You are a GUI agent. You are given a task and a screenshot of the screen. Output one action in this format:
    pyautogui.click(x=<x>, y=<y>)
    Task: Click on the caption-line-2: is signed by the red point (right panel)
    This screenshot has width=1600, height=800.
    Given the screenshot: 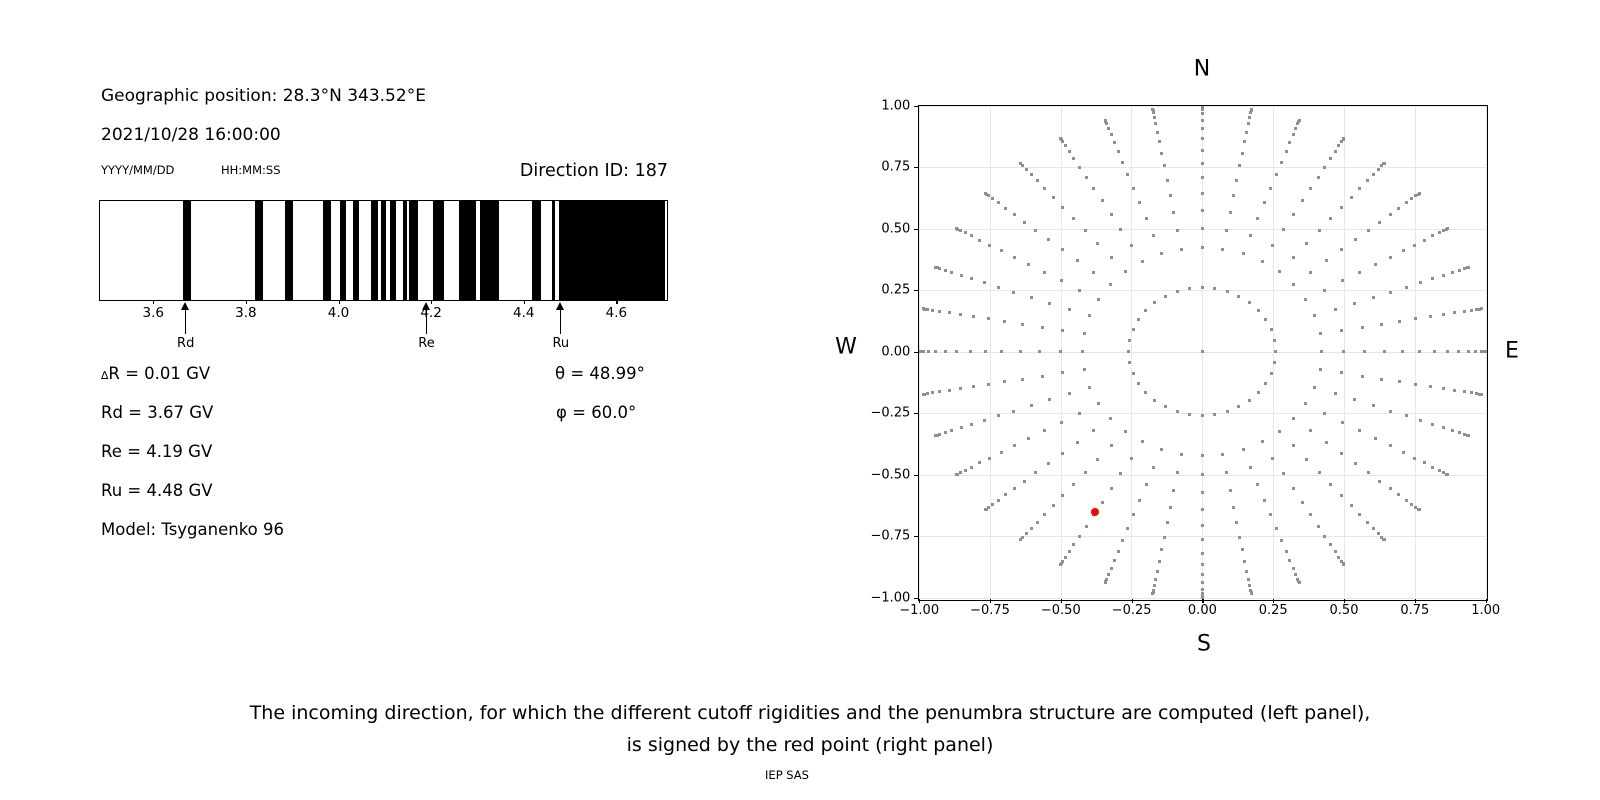 What is the action you would take?
    pyautogui.click(x=810, y=745)
    